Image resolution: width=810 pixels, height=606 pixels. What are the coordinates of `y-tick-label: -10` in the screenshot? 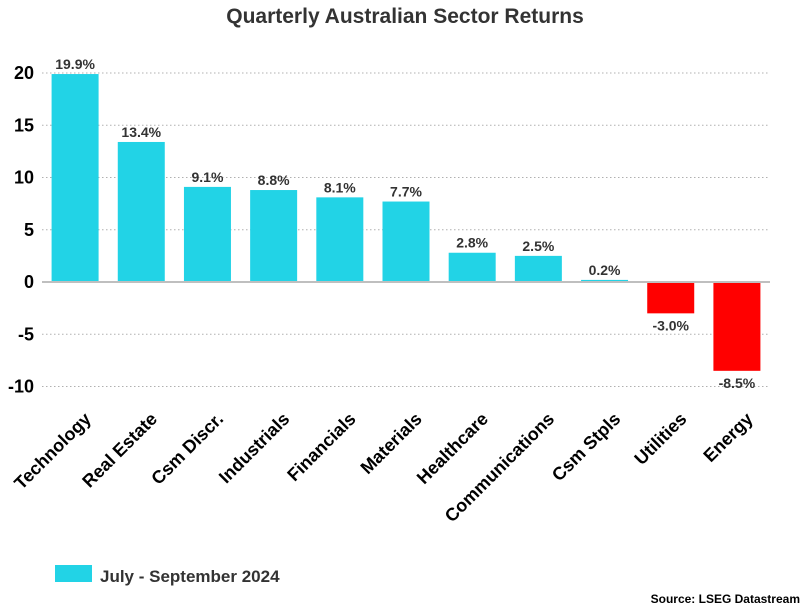 It's located at (21, 387).